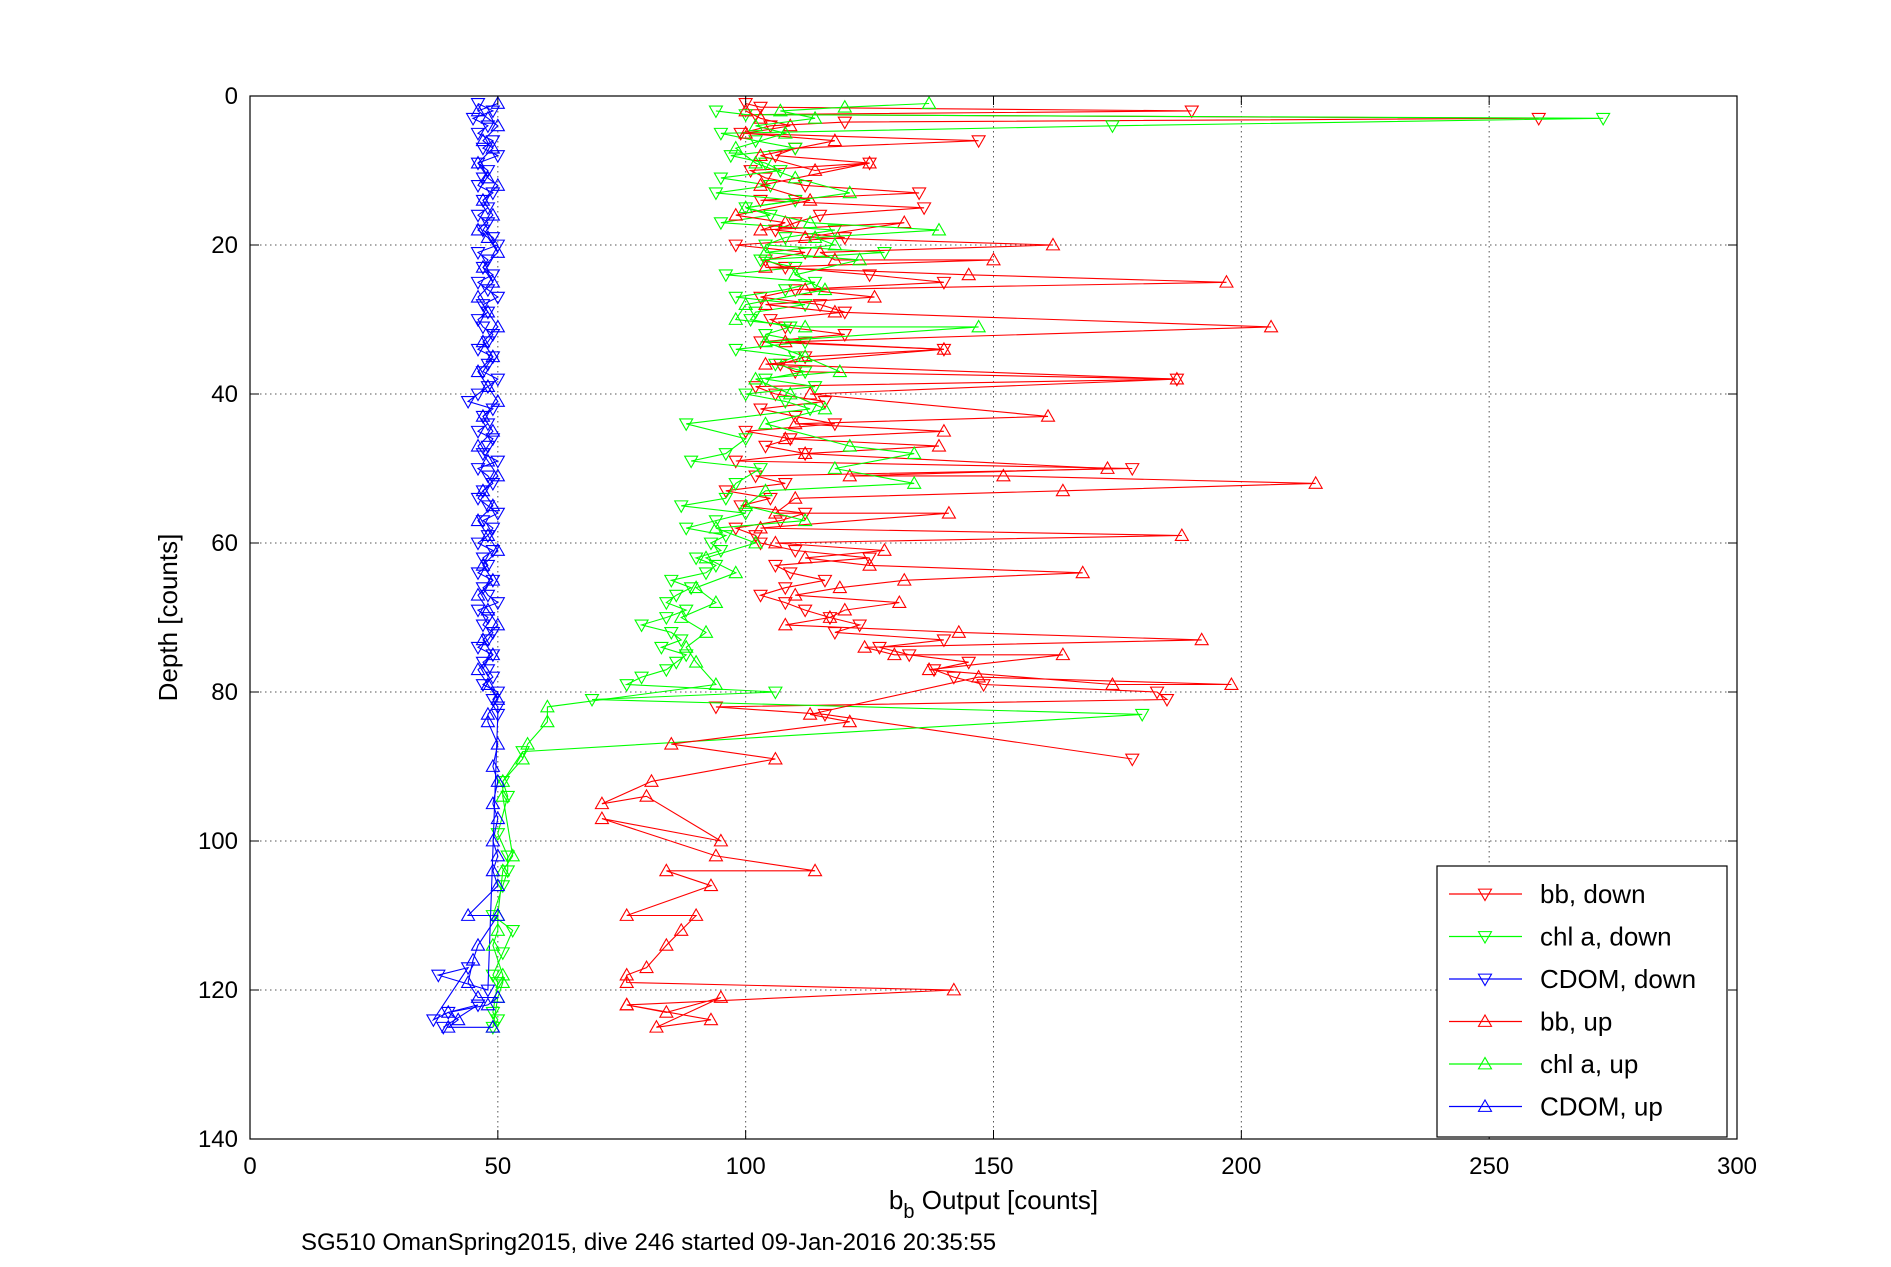  What do you see at coordinates (1485, 938) in the screenshot?
I see `legend-marker` at bounding box center [1485, 938].